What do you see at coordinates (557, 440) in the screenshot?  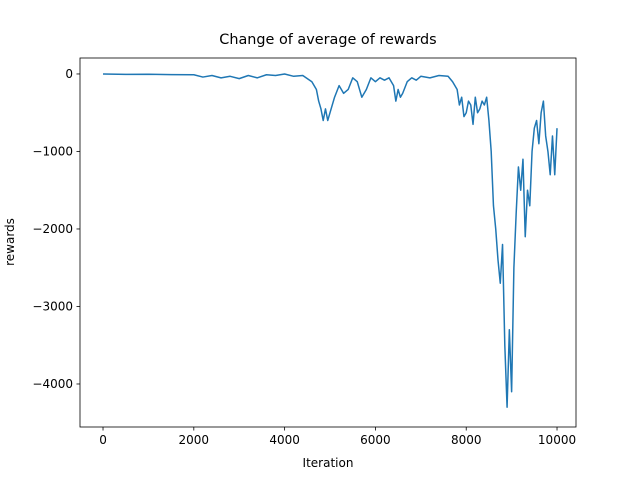 I see `x-tick-label: 10000` at bounding box center [557, 440].